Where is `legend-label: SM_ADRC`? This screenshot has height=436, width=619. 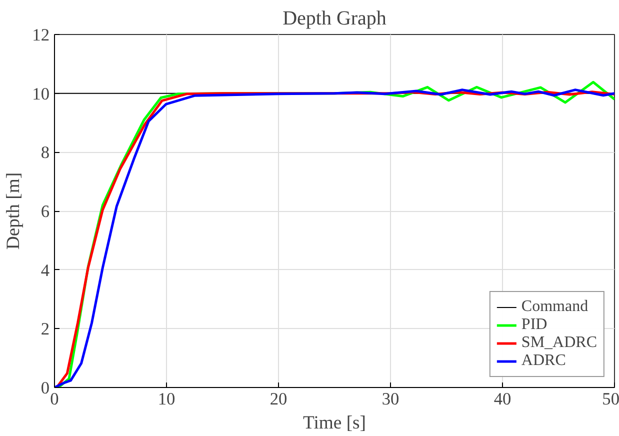
legend-label: SM_ADRC is located at coordinates (559, 343).